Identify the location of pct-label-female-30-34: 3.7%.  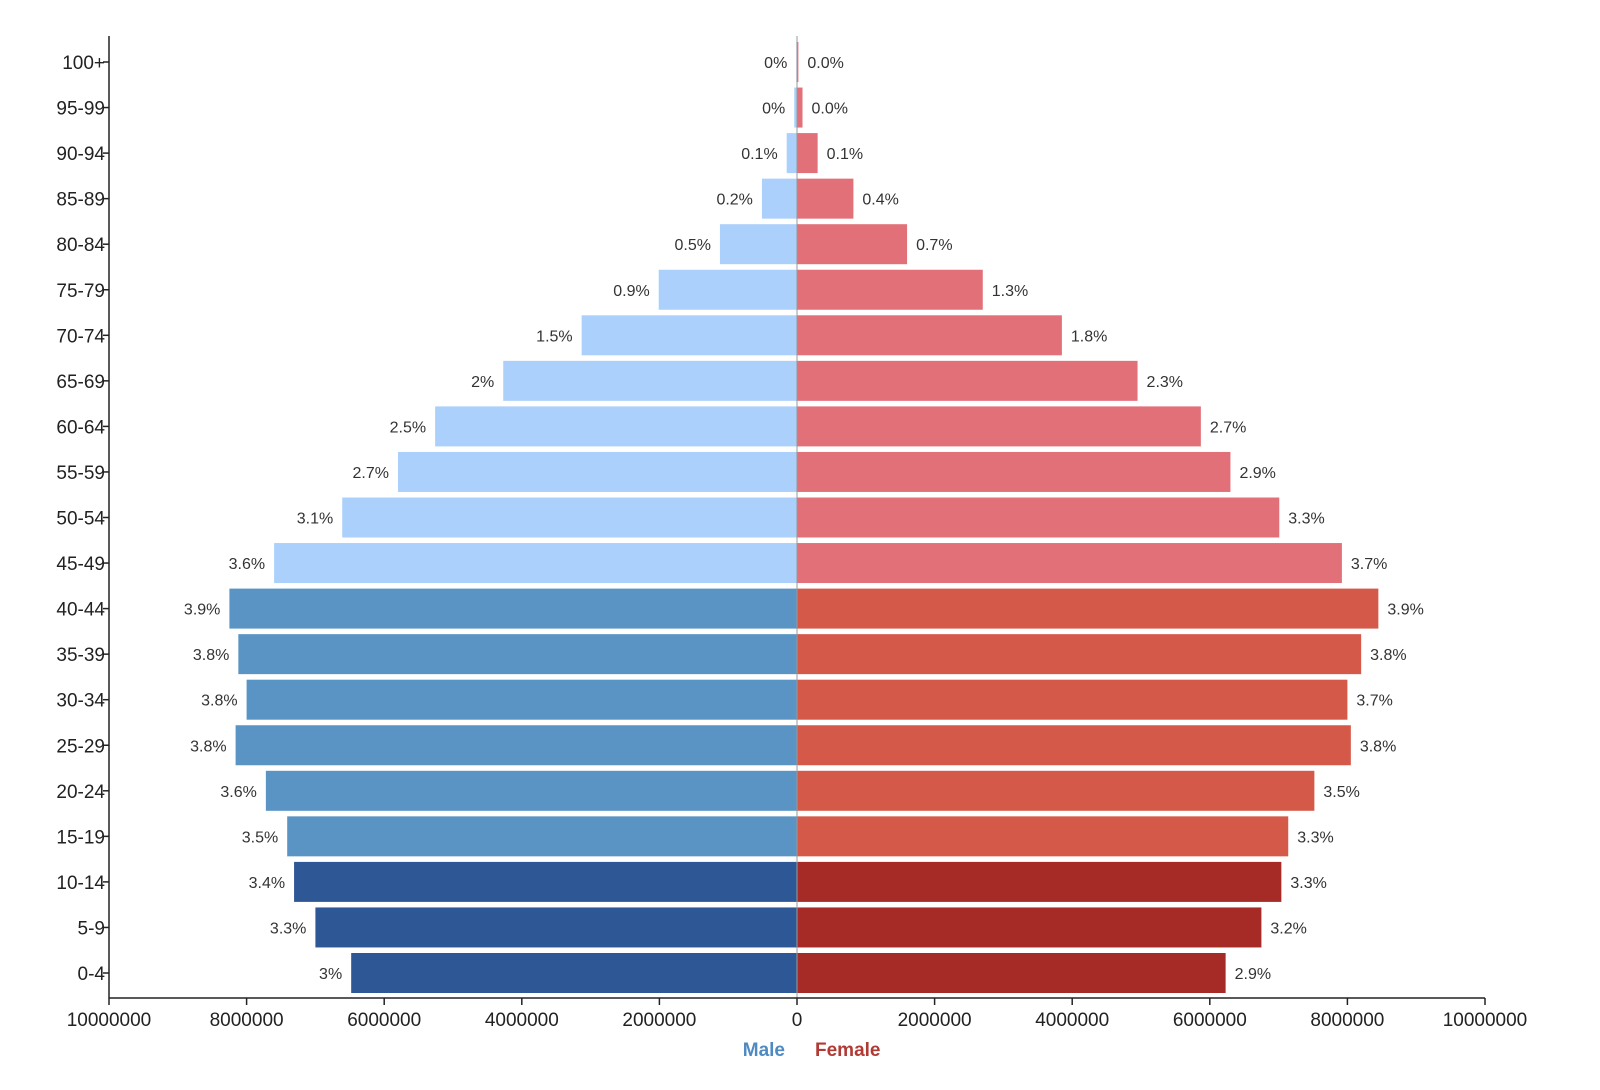
(1374, 701).